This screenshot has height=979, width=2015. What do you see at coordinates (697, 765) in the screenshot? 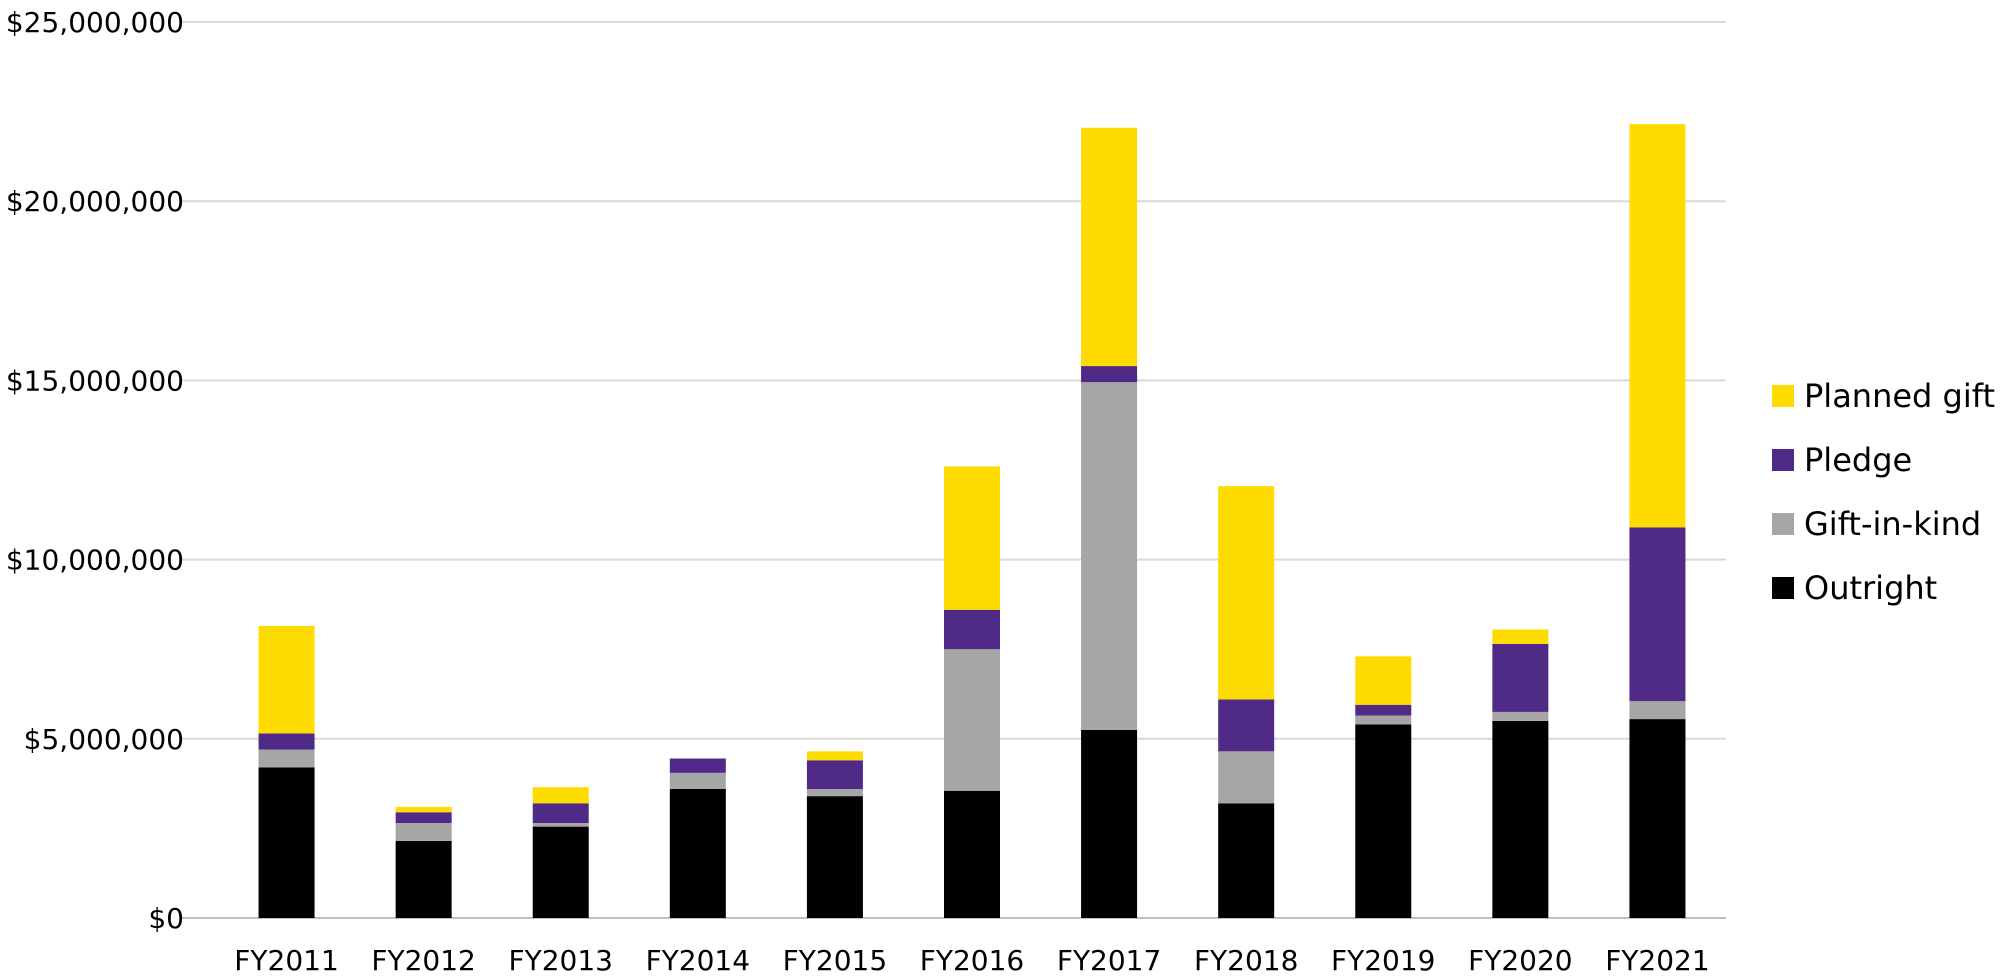
I see `bar-pledge-fy2014` at bounding box center [697, 765].